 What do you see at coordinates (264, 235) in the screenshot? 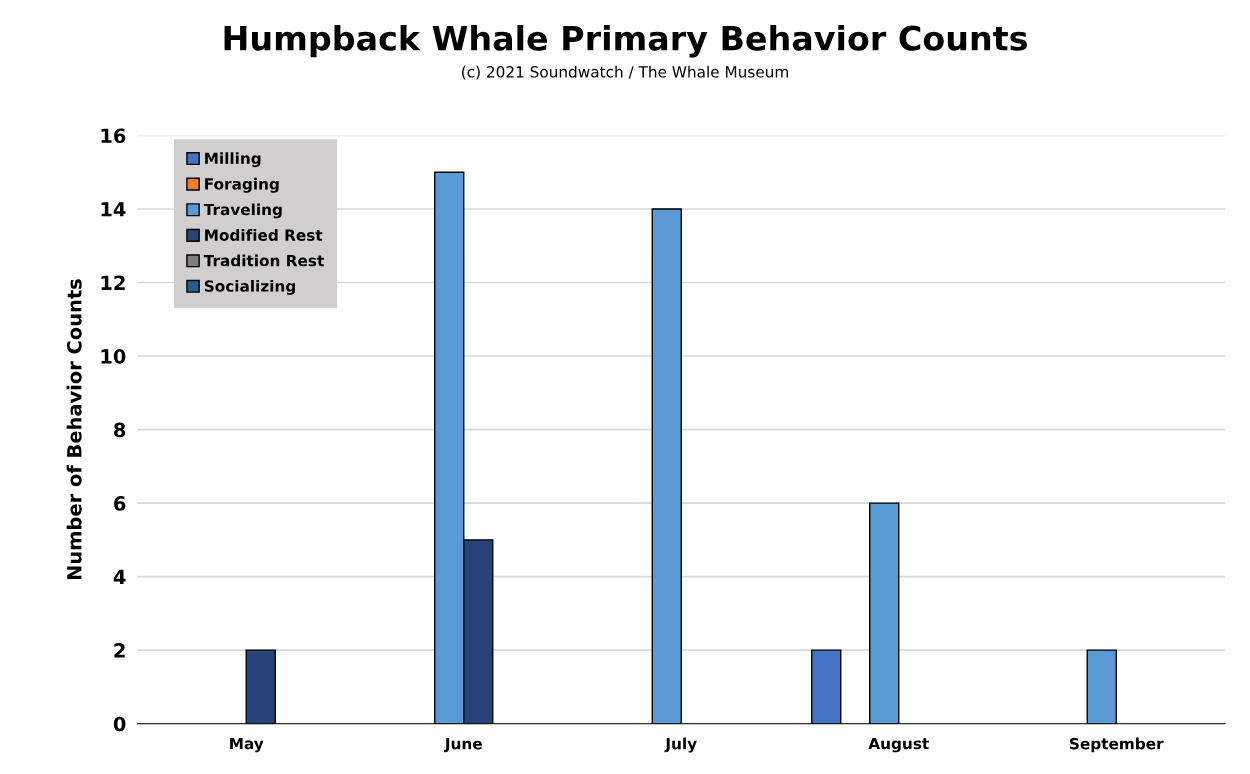
I see `legend-label: Modified Rest` at bounding box center [264, 235].